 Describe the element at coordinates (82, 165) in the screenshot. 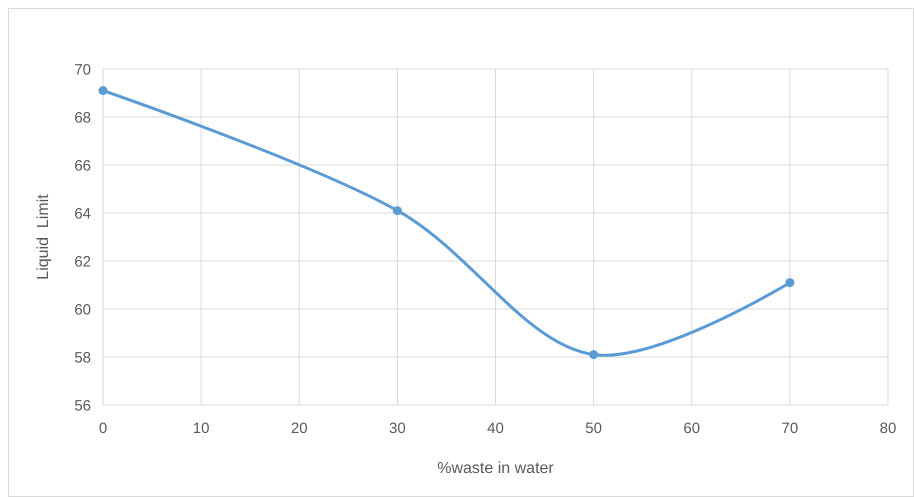

I see `y-tick-label: 66` at that location.